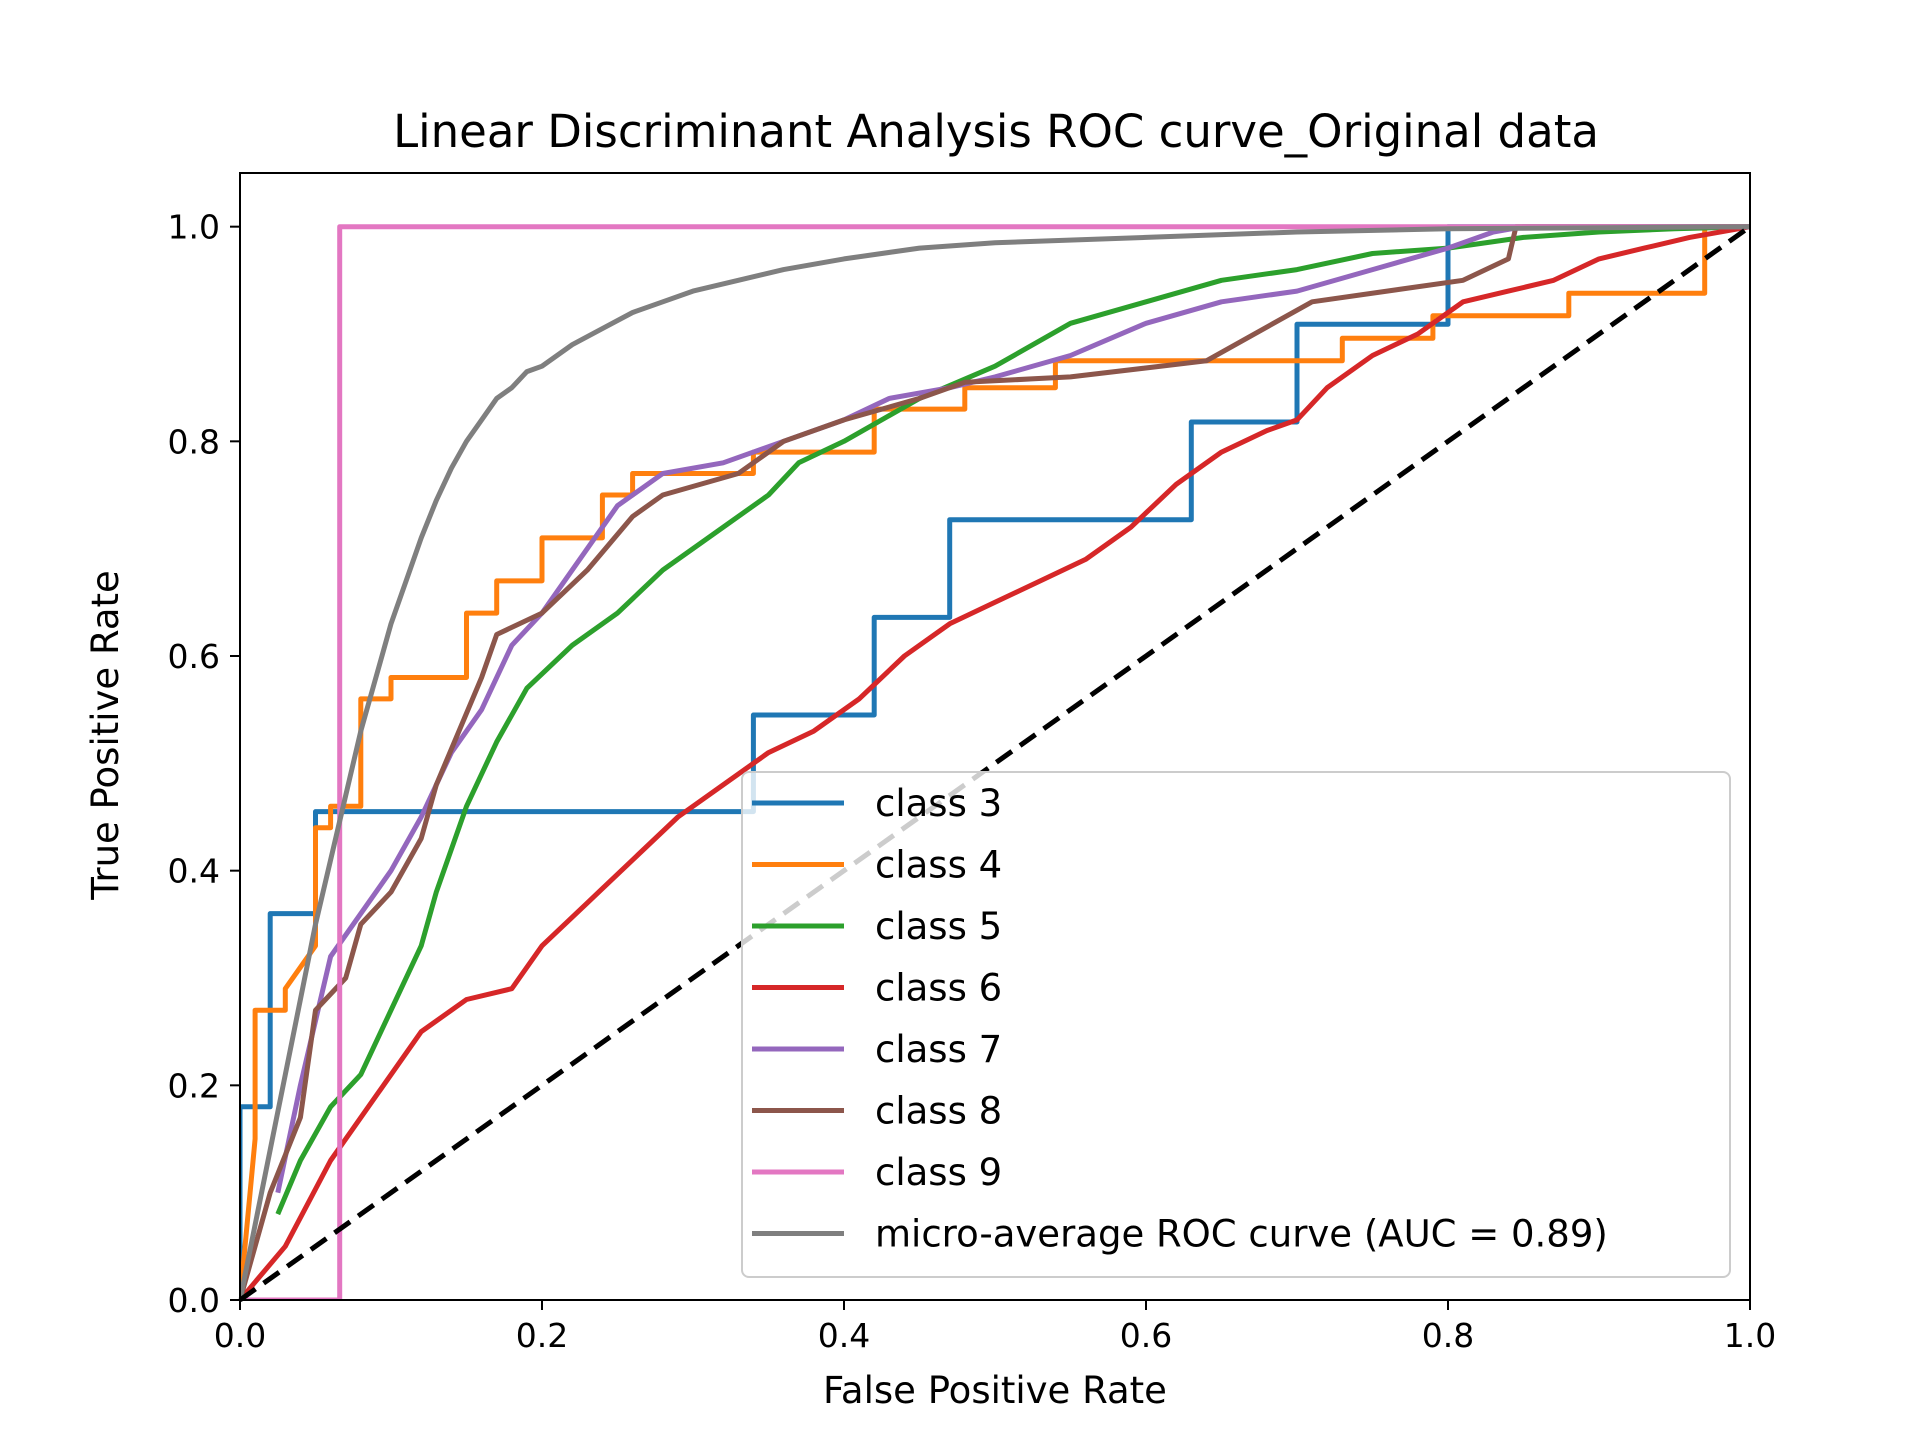 Image resolution: width=1920 pixels, height=1440 pixels. I want to click on x-tick-label: 0.4, so click(844, 1335).